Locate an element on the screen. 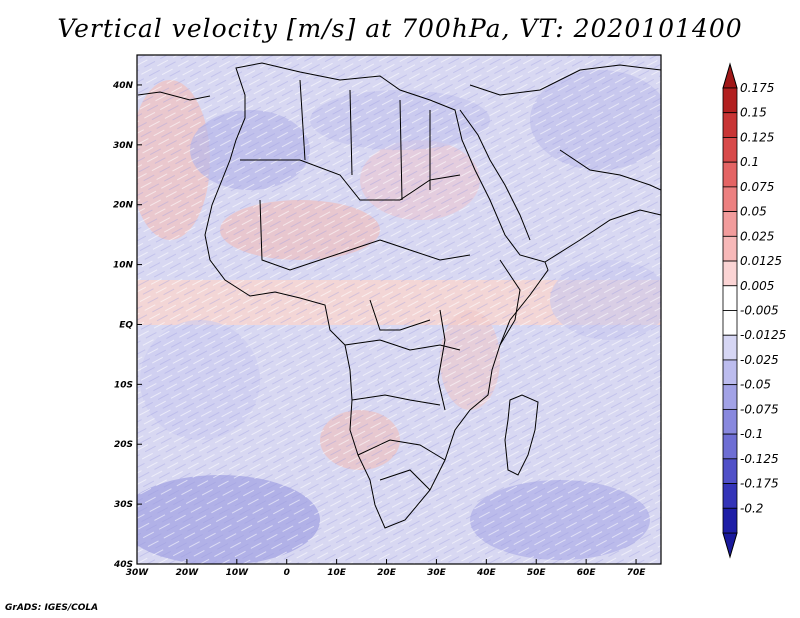 The width and height of the screenshot is (800, 618). lat-tick-label: 10N is located at coordinates (123, 266).